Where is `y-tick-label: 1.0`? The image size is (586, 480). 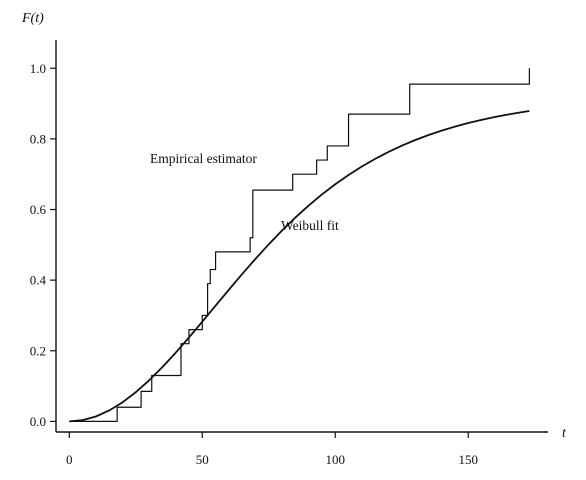 y-tick-label: 1.0 is located at coordinates (38, 68).